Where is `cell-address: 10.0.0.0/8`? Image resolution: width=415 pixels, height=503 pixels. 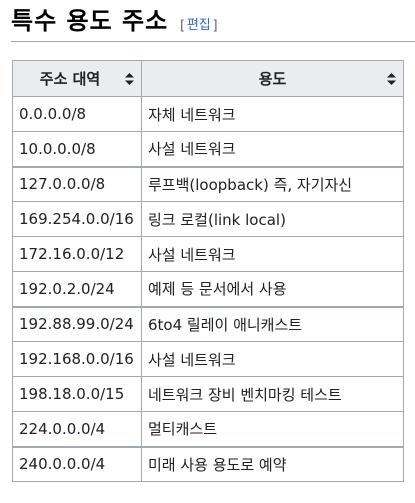
cell-address: 10.0.0.0/8 is located at coordinates (77, 149).